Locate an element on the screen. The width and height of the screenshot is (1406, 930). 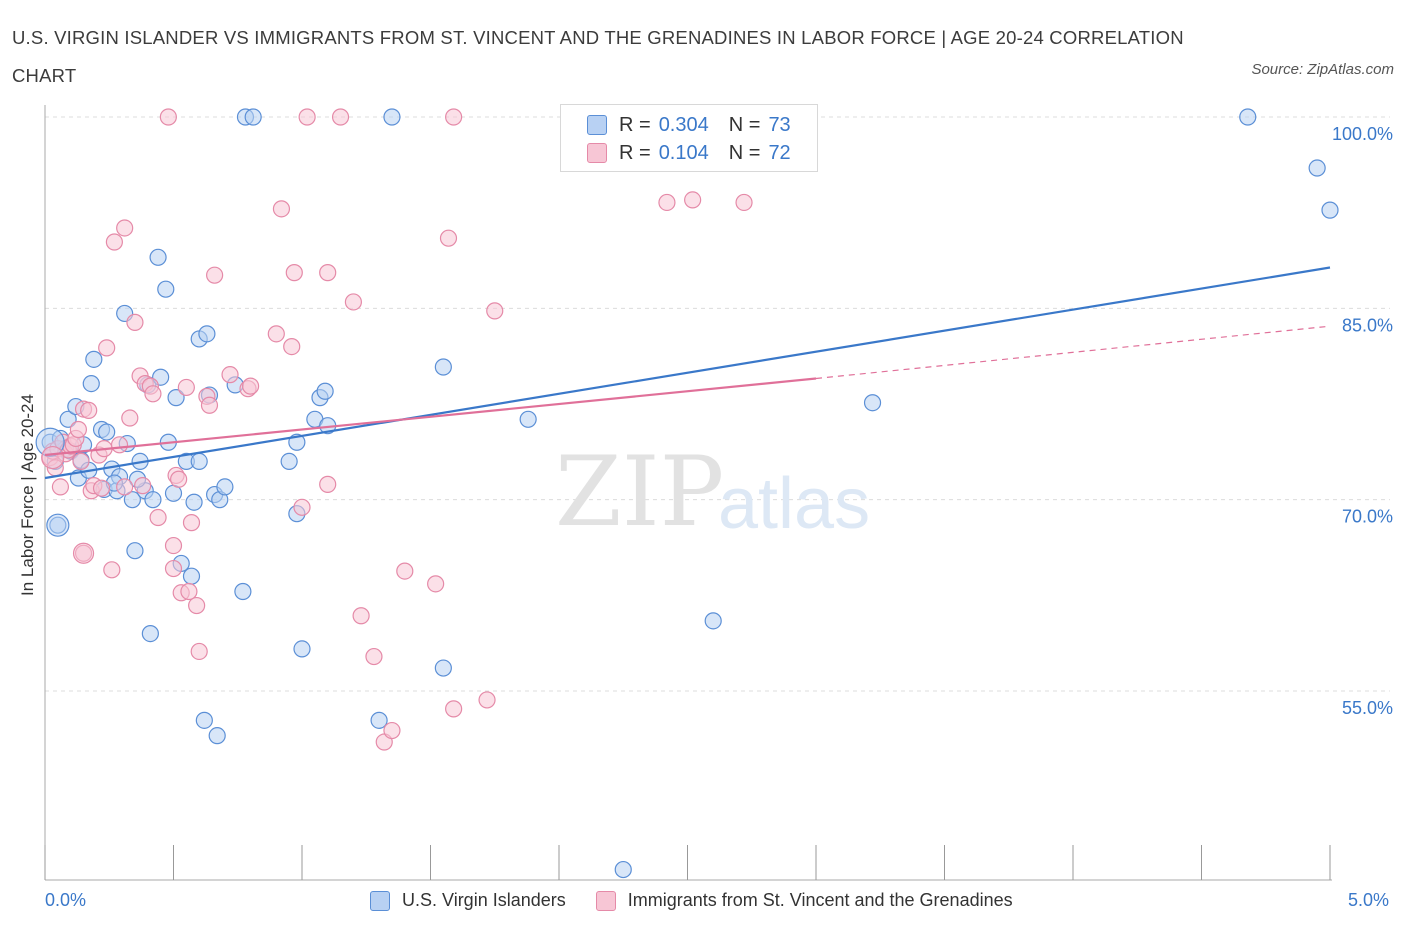
y-tick-label: 100.0% is located at coordinates (1362, 134).